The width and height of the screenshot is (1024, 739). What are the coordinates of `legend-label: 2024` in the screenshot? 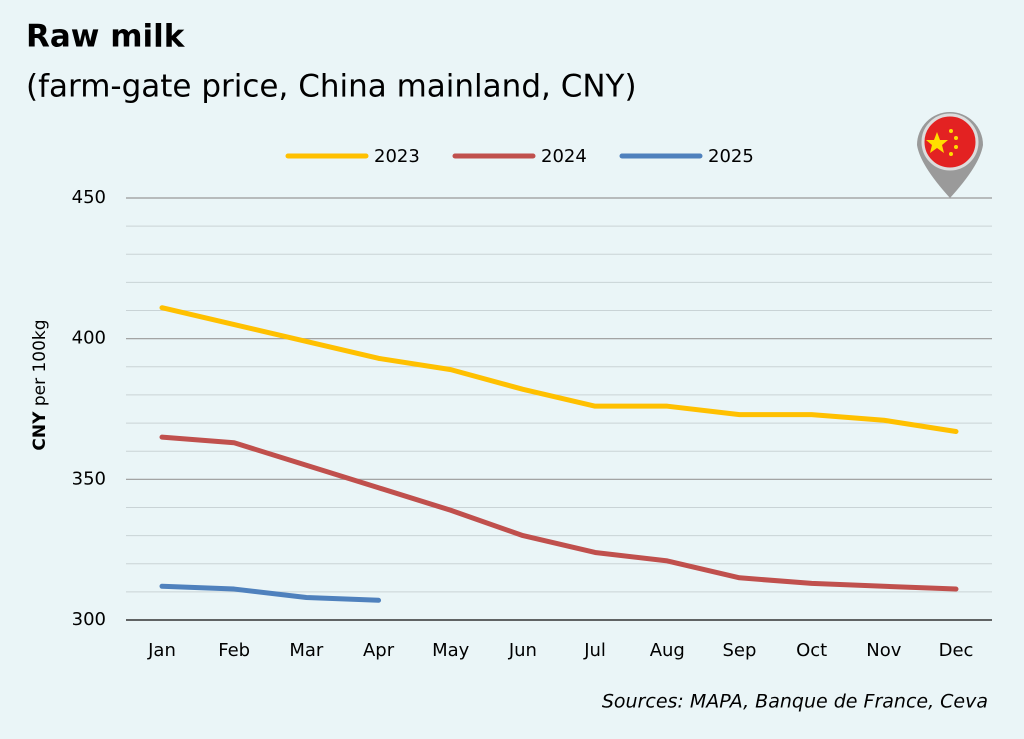 It's located at (564, 156).